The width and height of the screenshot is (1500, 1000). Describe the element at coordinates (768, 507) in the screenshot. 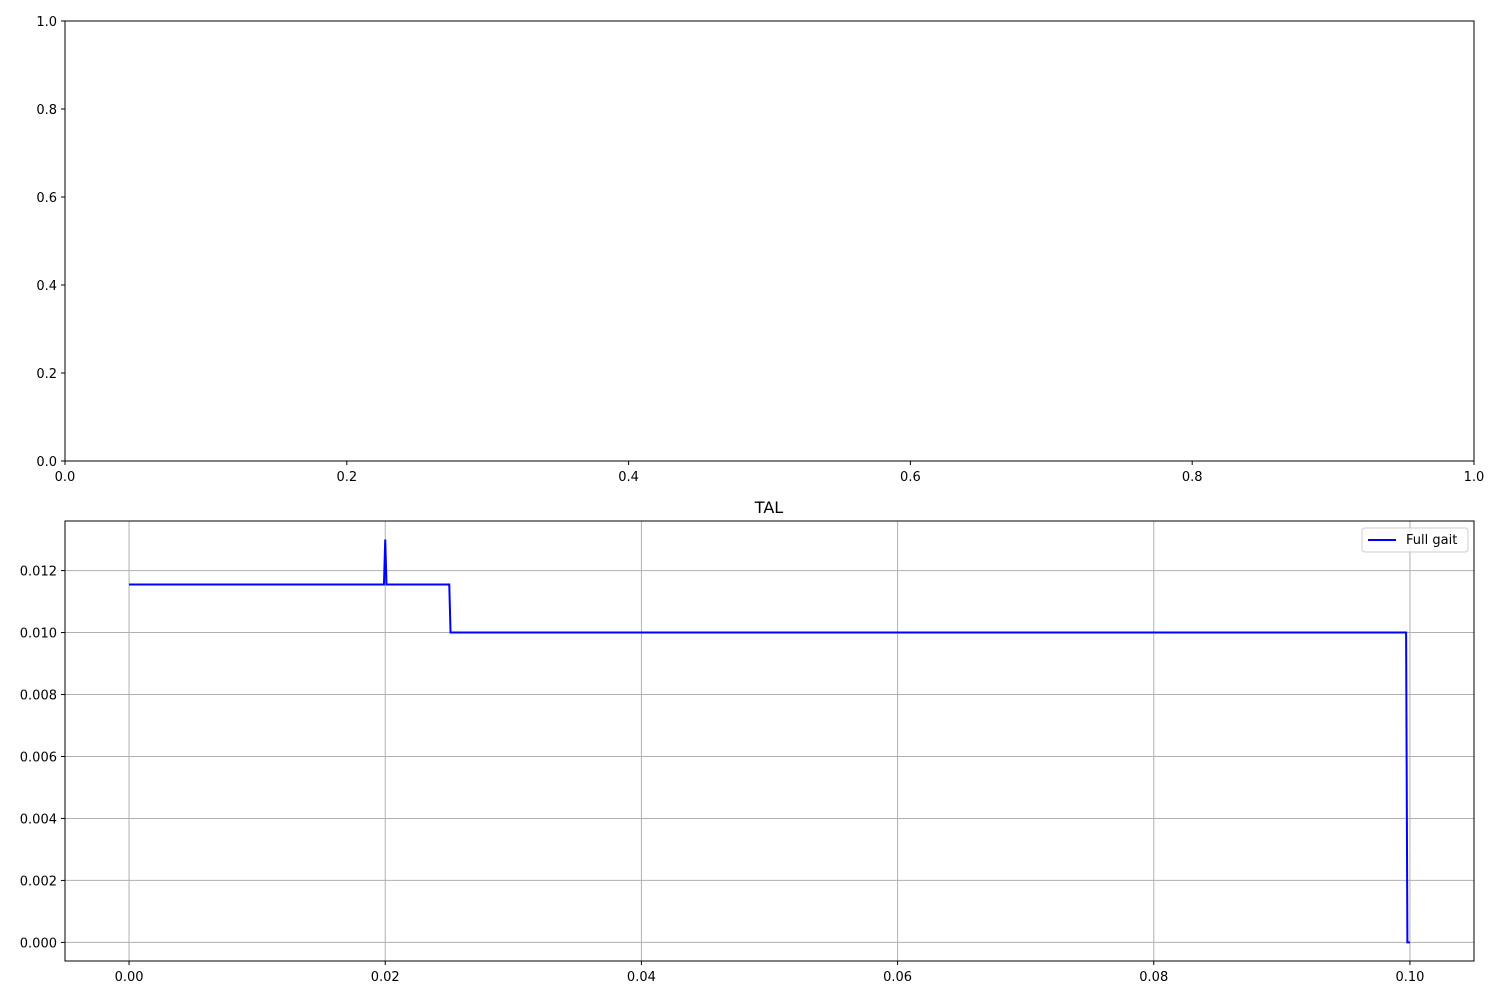

I see `chart-title: TAL` at that location.